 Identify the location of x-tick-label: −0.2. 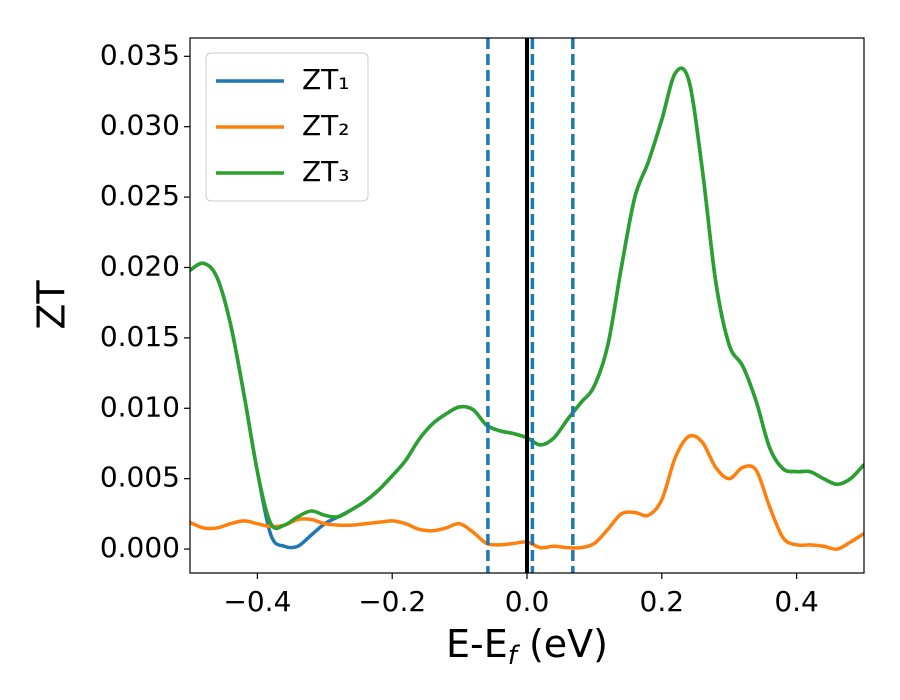
(392, 601).